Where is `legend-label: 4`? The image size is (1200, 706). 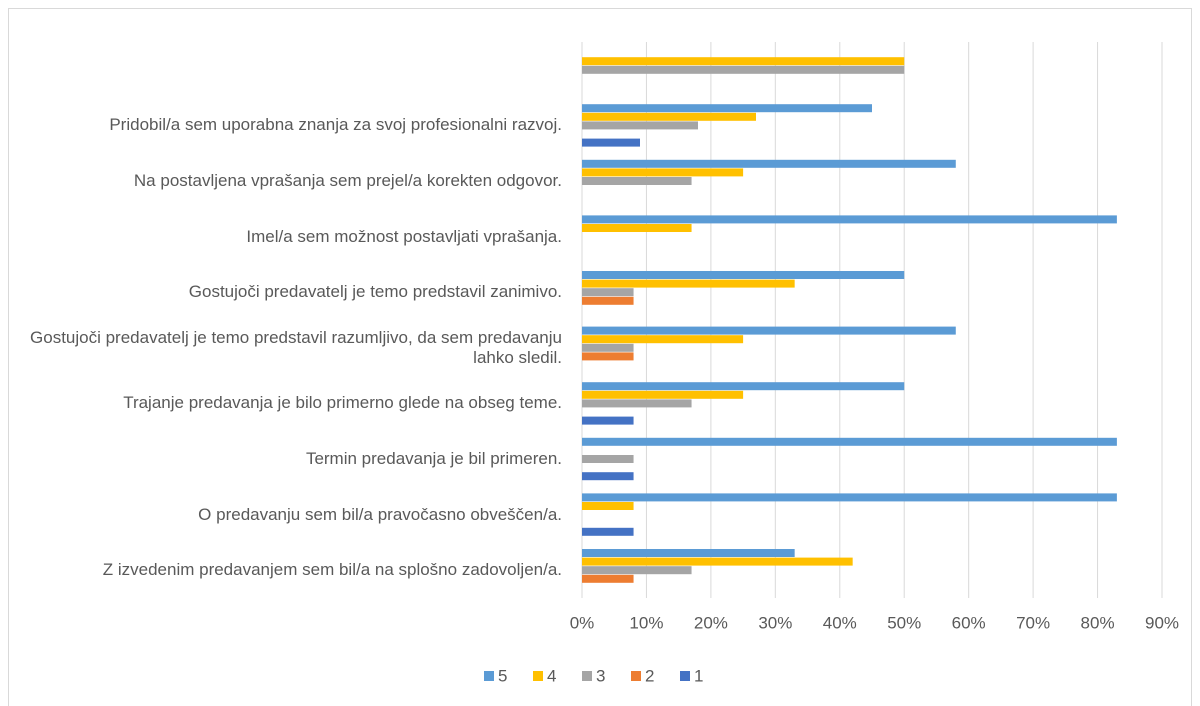
legend-label: 4 is located at coordinates (551, 675).